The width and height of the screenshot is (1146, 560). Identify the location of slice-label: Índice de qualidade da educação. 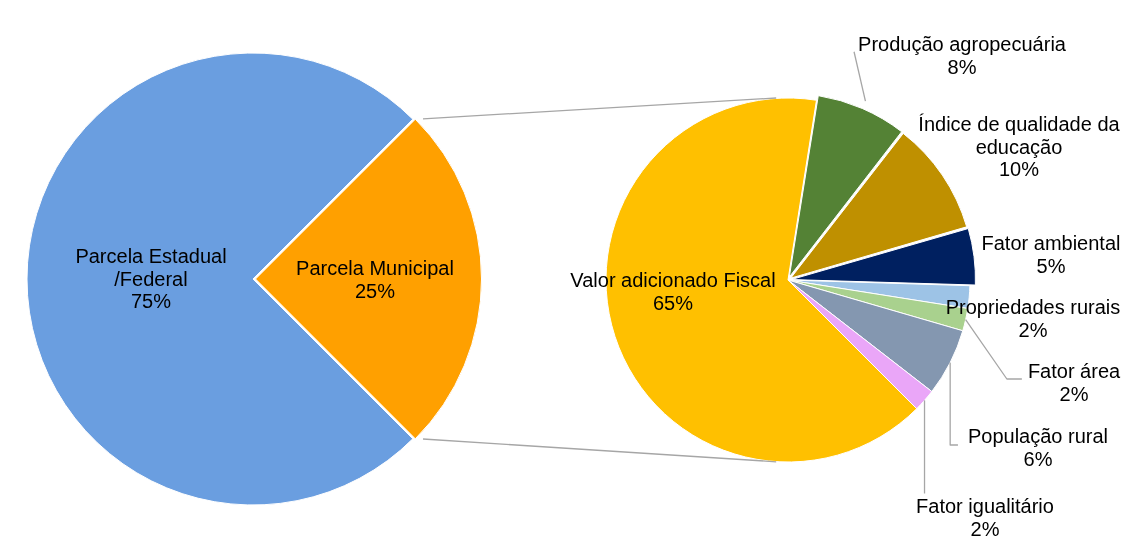
(1019, 135).